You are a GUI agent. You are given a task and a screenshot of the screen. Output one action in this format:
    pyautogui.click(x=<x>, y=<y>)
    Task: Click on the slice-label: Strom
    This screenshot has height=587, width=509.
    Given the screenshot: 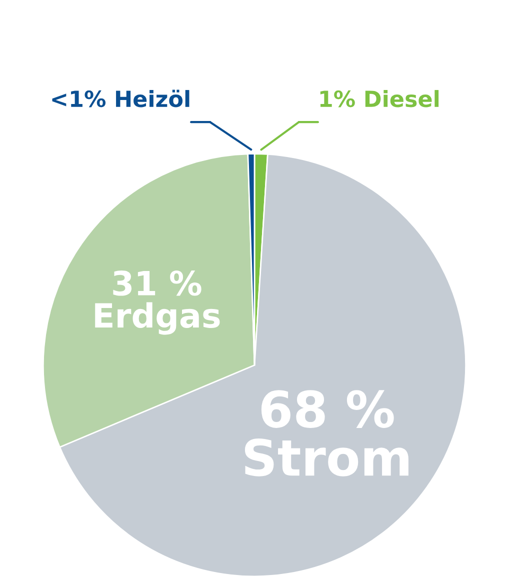 What is the action you would take?
    pyautogui.click(x=326, y=457)
    